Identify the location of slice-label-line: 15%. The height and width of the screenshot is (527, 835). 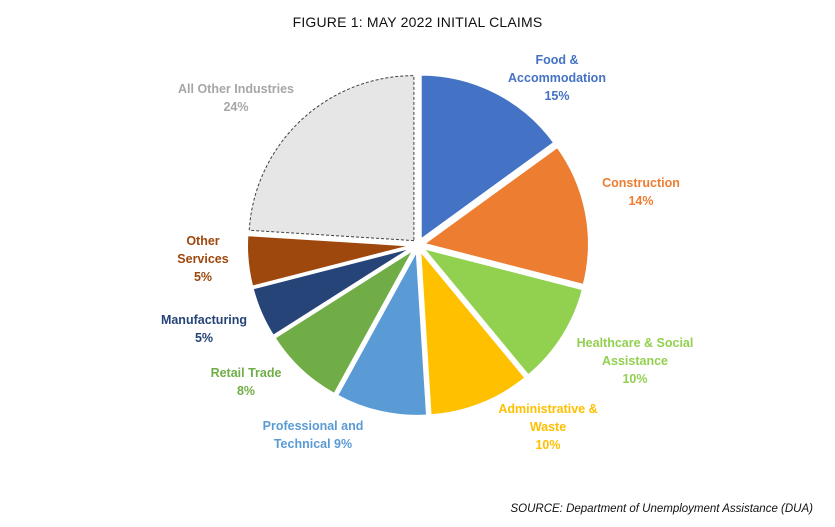
(557, 96).